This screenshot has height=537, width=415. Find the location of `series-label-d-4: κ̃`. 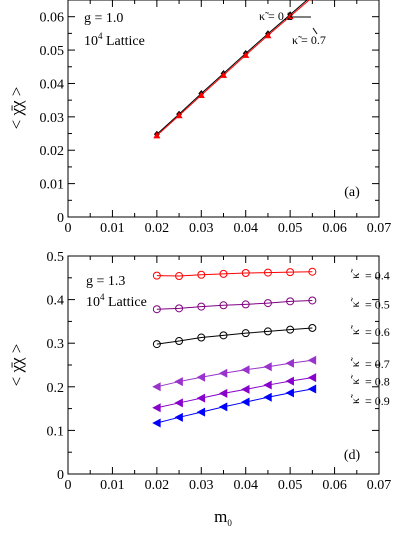

series-label-d-4: κ̃ is located at coordinates (355, 380).